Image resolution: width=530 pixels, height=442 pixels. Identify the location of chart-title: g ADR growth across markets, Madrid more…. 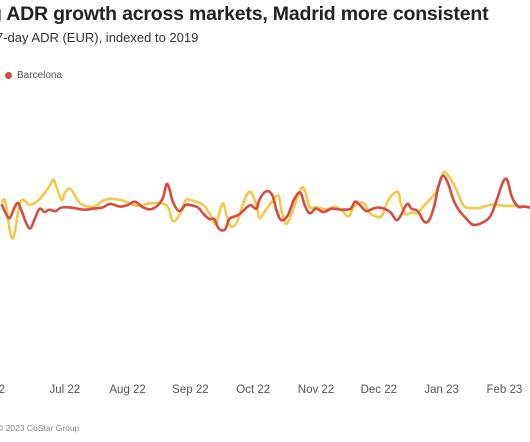
(244, 14).